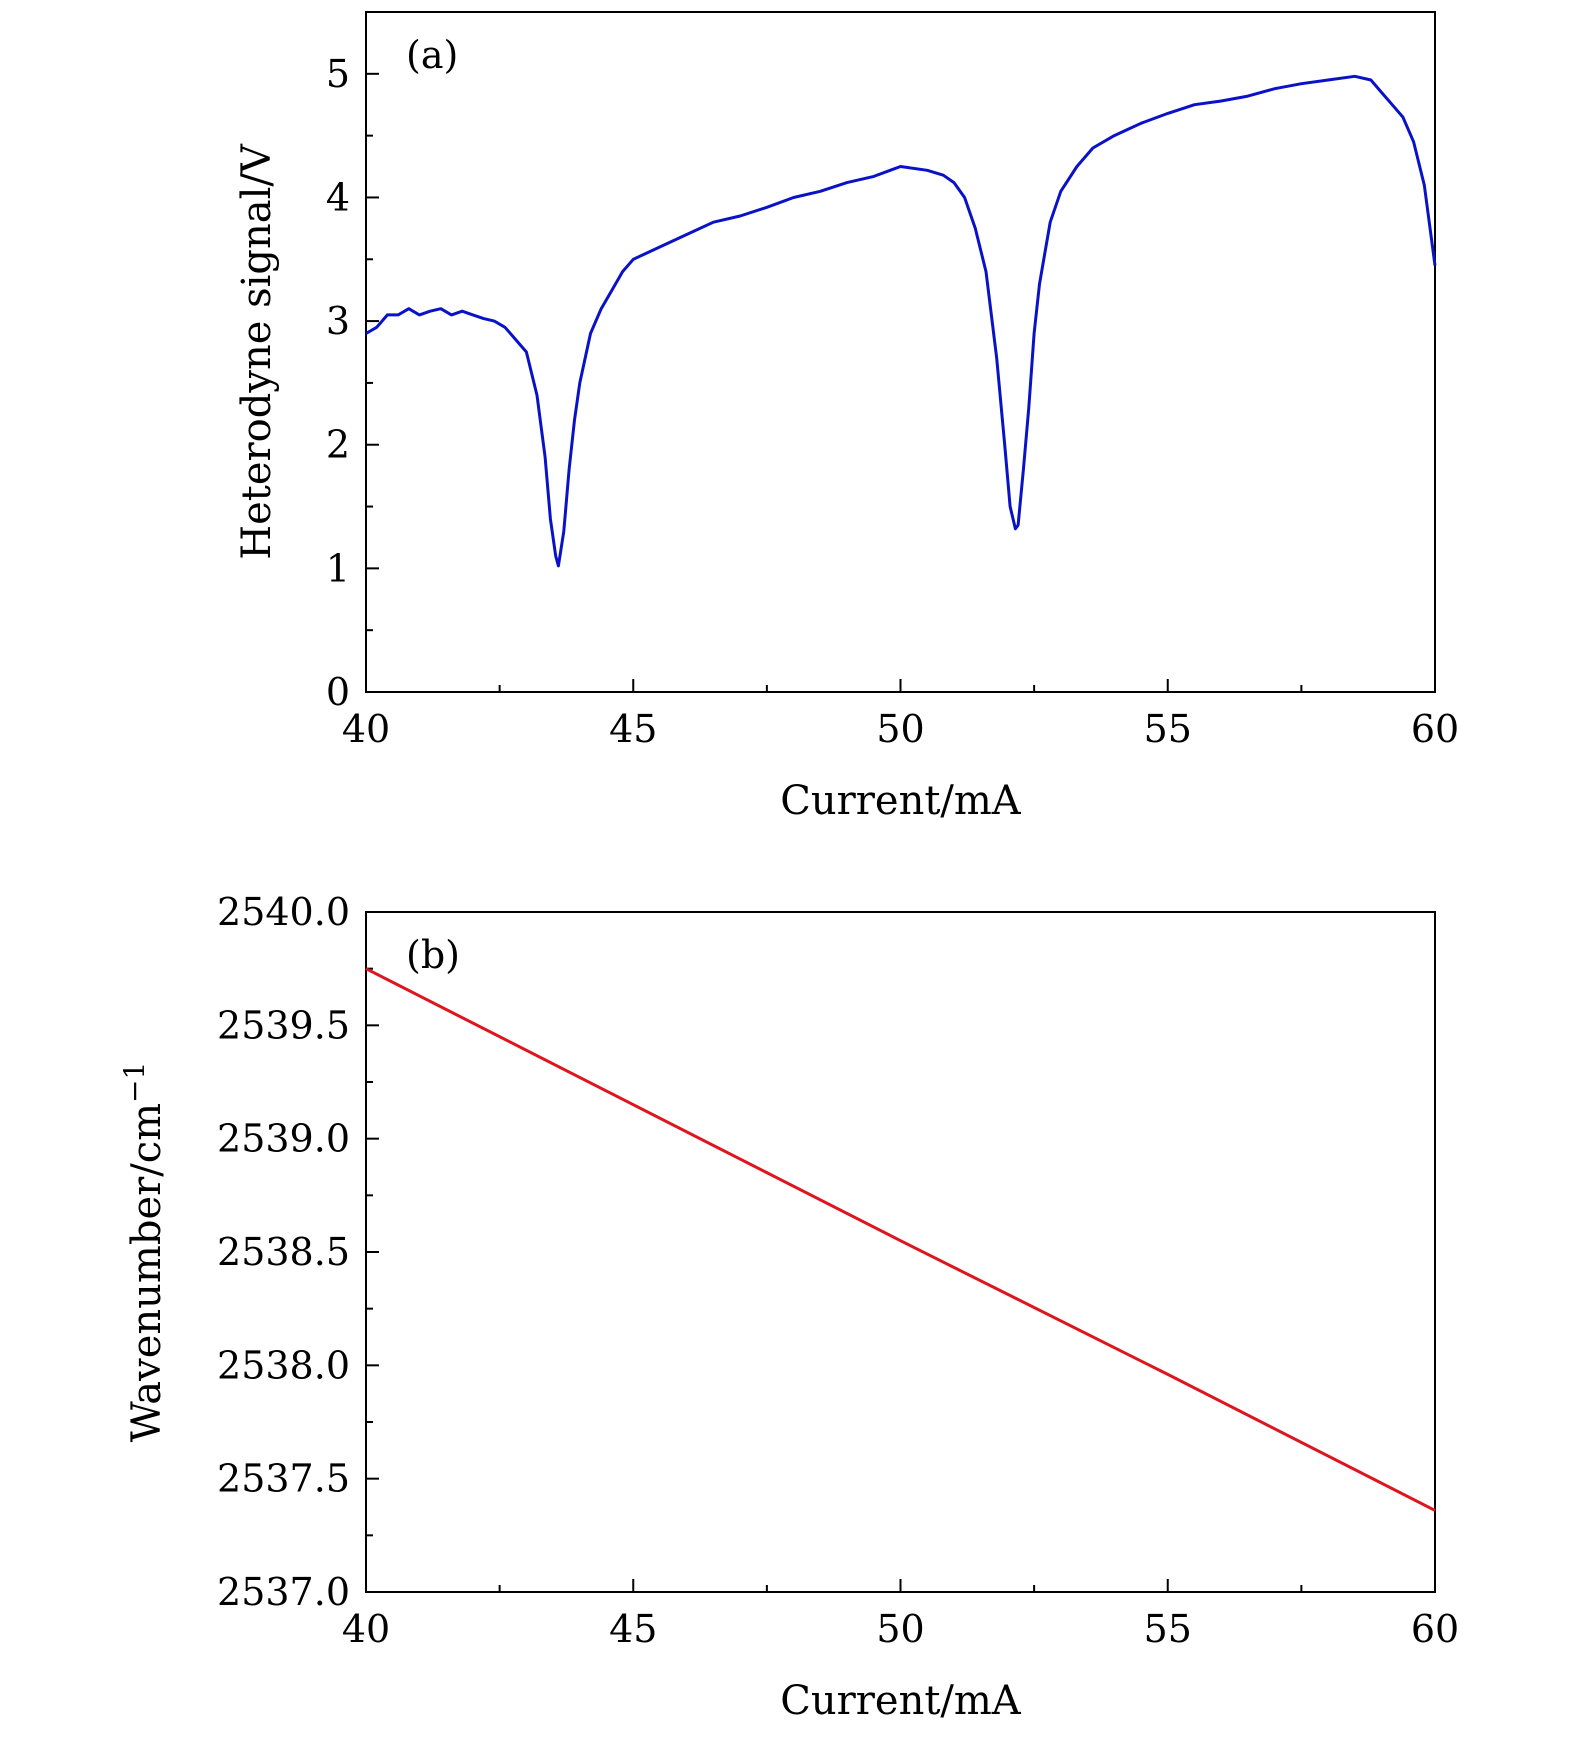 The image size is (1575, 1762). I want to click on y-tick-label: 2538.5, so click(283, 1252).